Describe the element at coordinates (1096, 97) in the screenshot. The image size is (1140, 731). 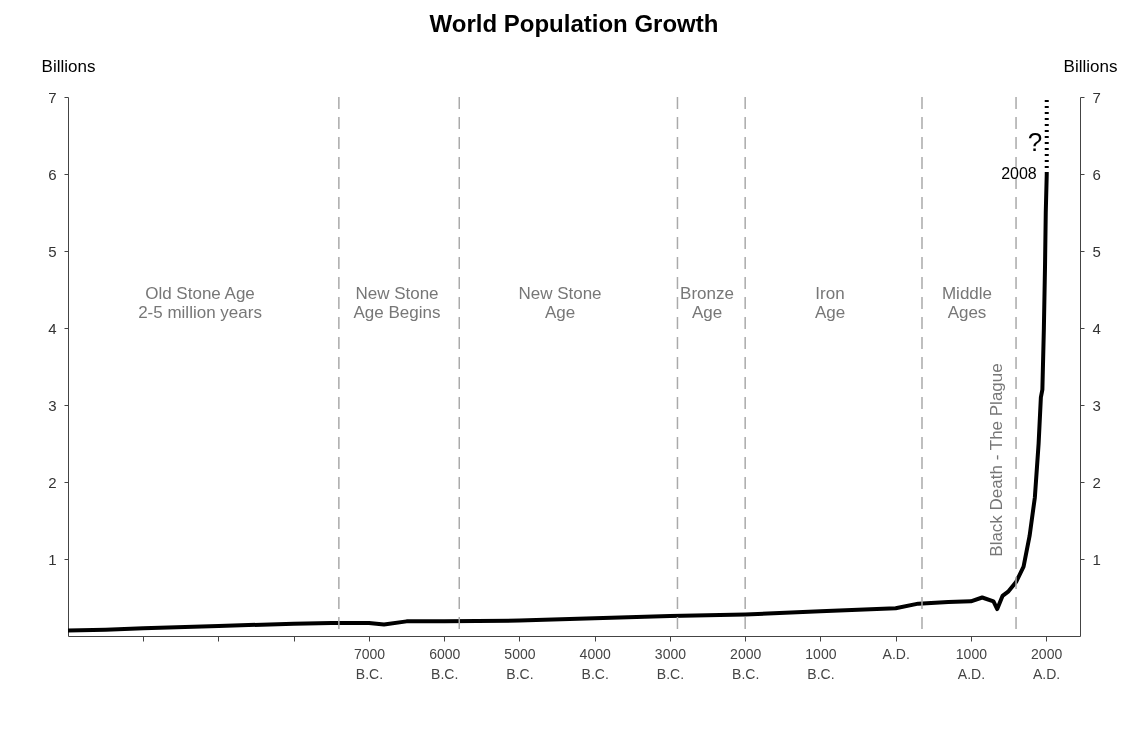
I see `y2-tick-label: 7` at that location.